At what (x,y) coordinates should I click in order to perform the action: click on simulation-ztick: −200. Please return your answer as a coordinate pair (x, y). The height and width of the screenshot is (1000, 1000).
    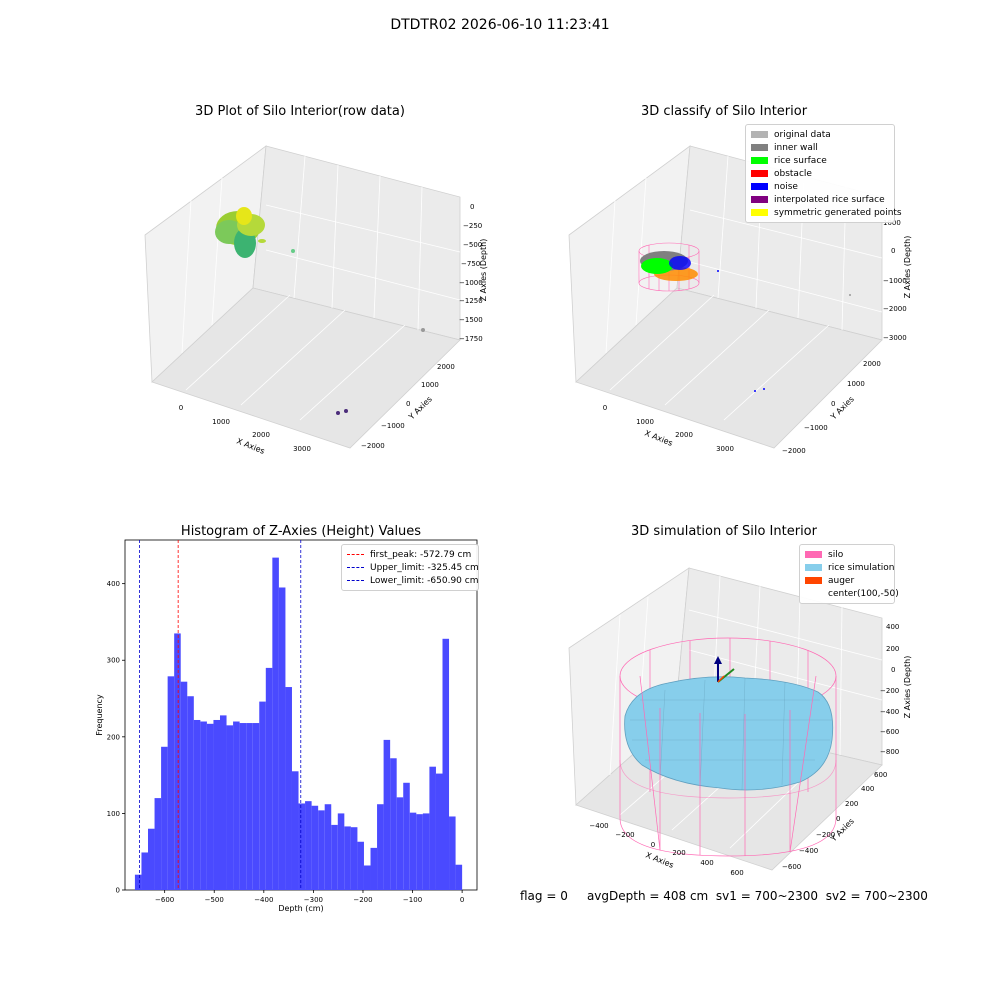
    Looking at the image, I should click on (889, 691).